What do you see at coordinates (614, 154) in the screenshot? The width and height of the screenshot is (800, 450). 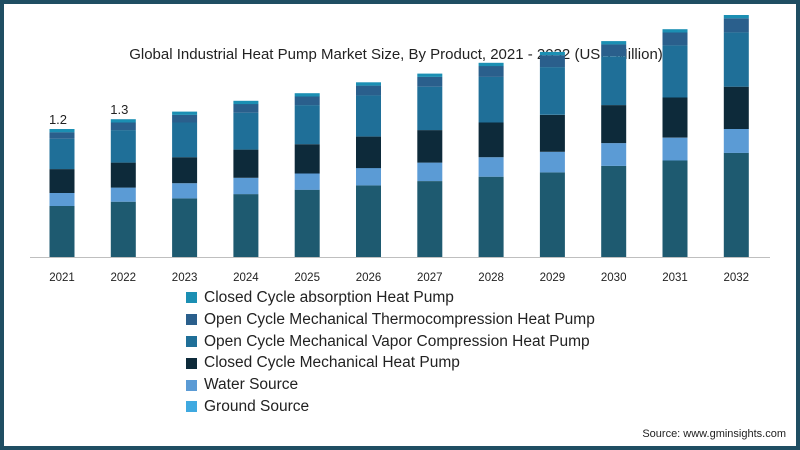 I see `bar-segment-2030-s1` at bounding box center [614, 154].